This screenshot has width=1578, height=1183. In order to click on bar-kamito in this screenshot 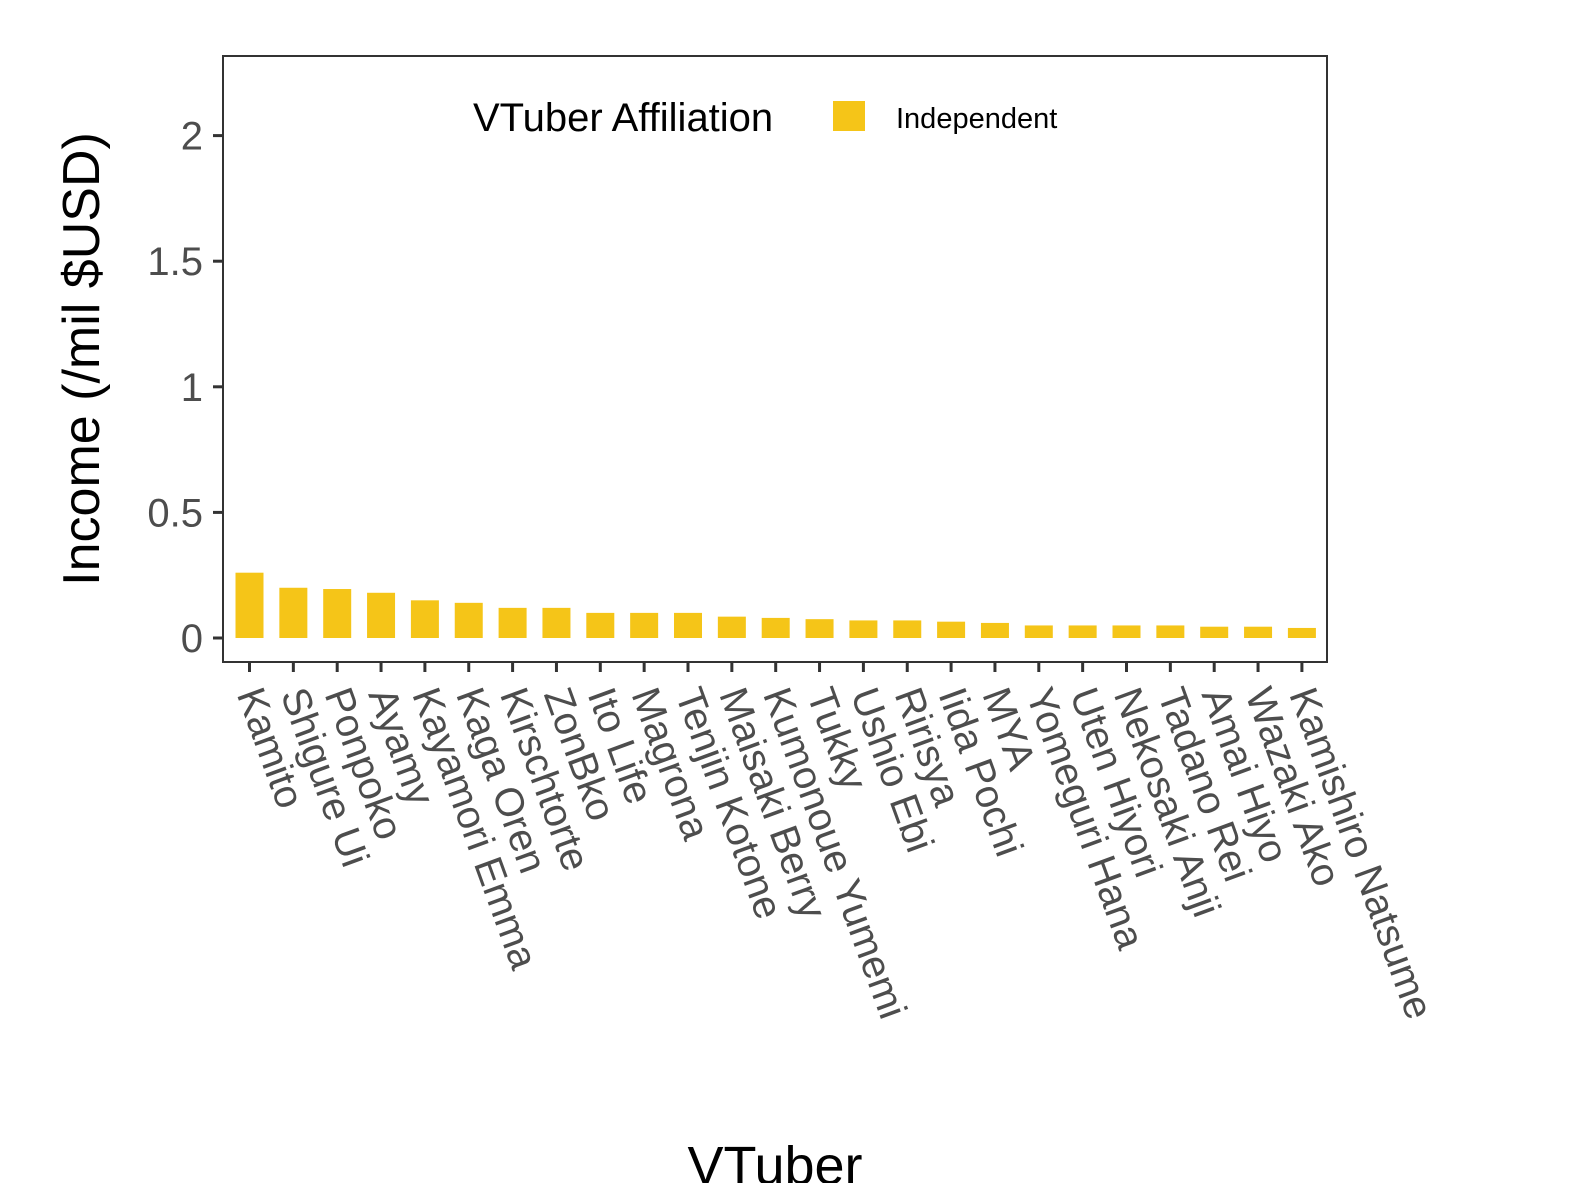, I will do `click(249, 605)`.